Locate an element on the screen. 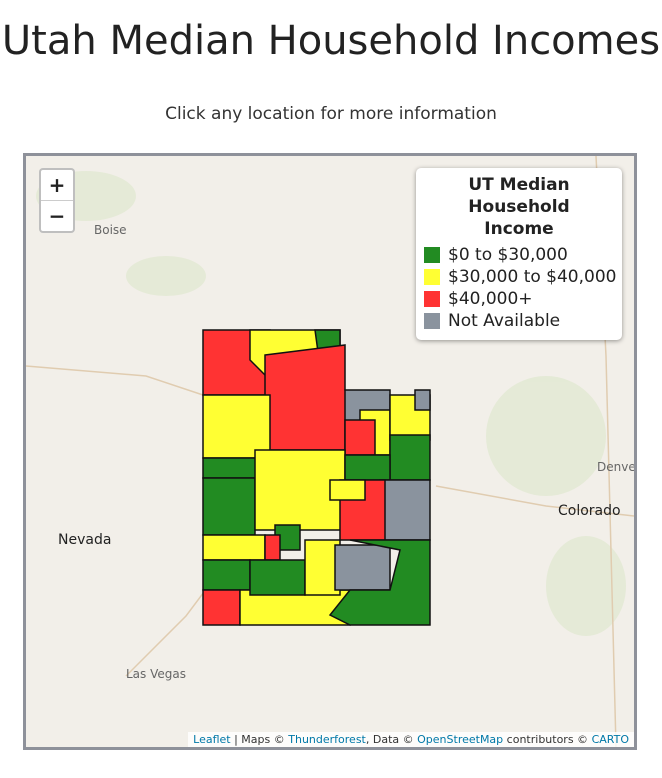  text: contributors © is located at coordinates (547, 739).